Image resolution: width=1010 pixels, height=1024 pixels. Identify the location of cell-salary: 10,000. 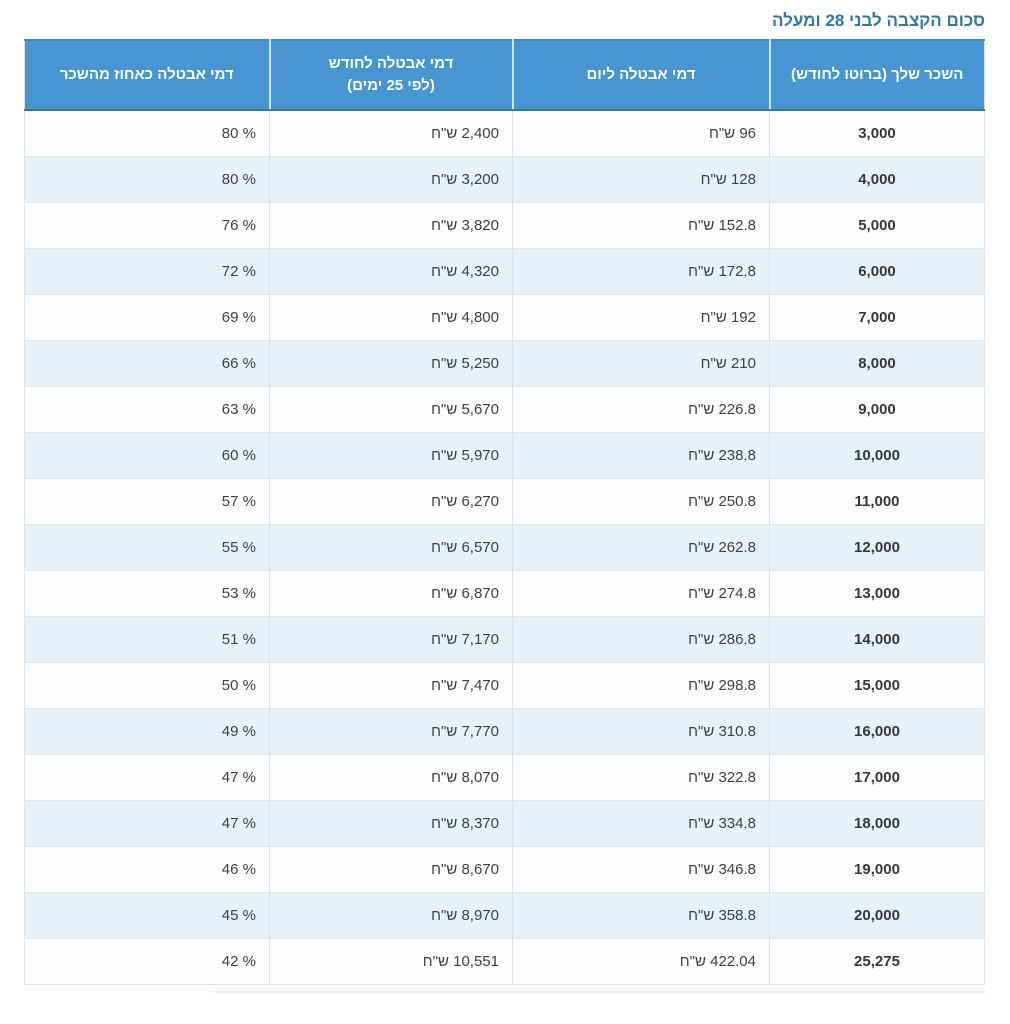
(877, 454).